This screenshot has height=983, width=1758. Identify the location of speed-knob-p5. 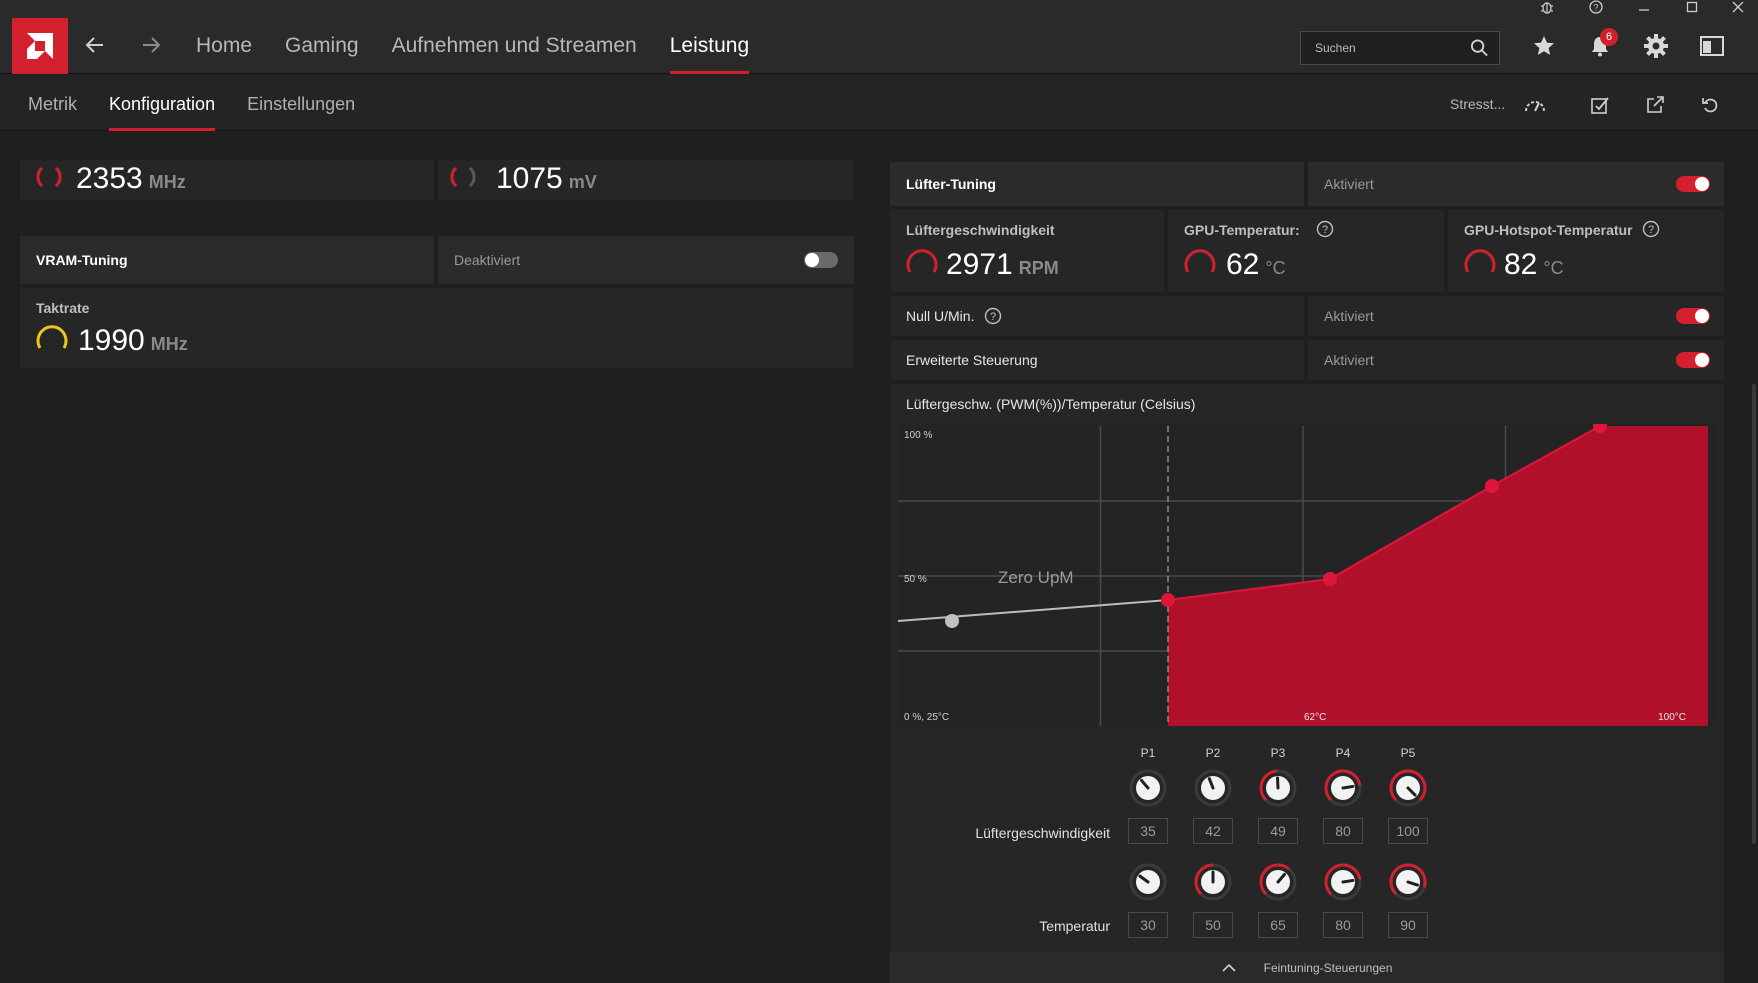
(1408, 788).